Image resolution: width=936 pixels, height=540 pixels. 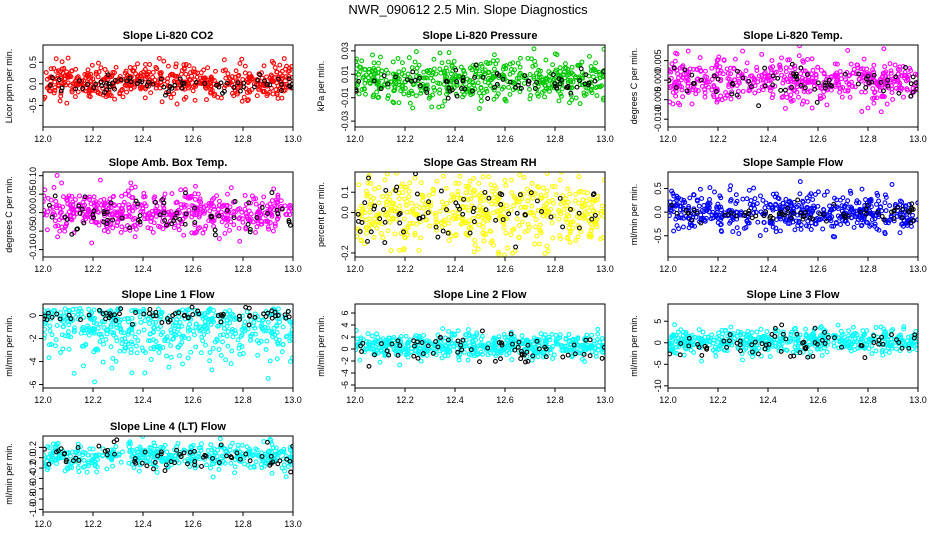 What do you see at coordinates (93, 269) in the screenshot?
I see `x-tick-label: 12.2` at bounding box center [93, 269].